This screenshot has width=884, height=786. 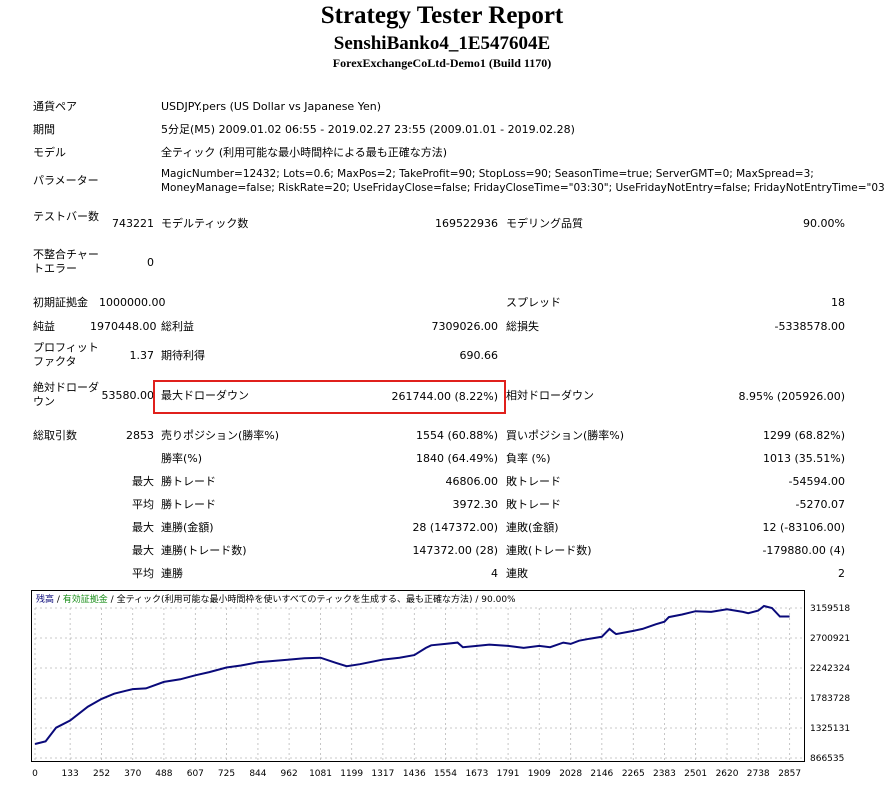 What do you see at coordinates (803, 527) in the screenshot?
I see `cons-loss-money-value: 12 (-83106.00)` at bounding box center [803, 527].